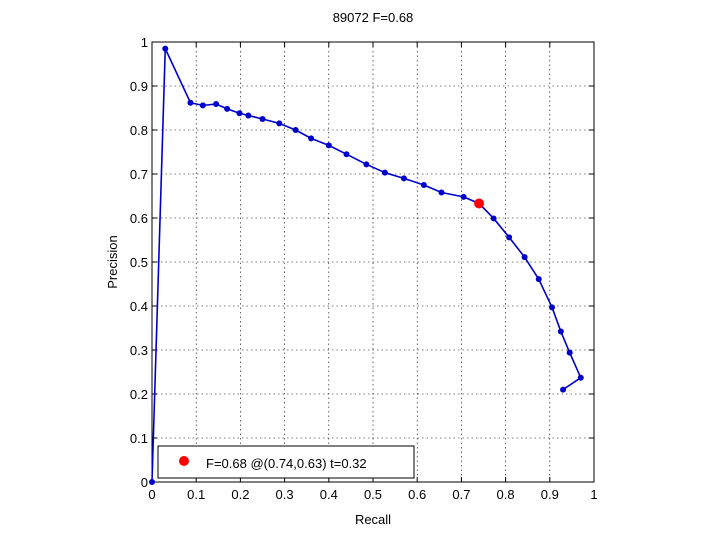 This screenshot has width=720, height=540. Describe the element at coordinates (139, 218) in the screenshot. I see `y-tick-label: 0.6` at that location.